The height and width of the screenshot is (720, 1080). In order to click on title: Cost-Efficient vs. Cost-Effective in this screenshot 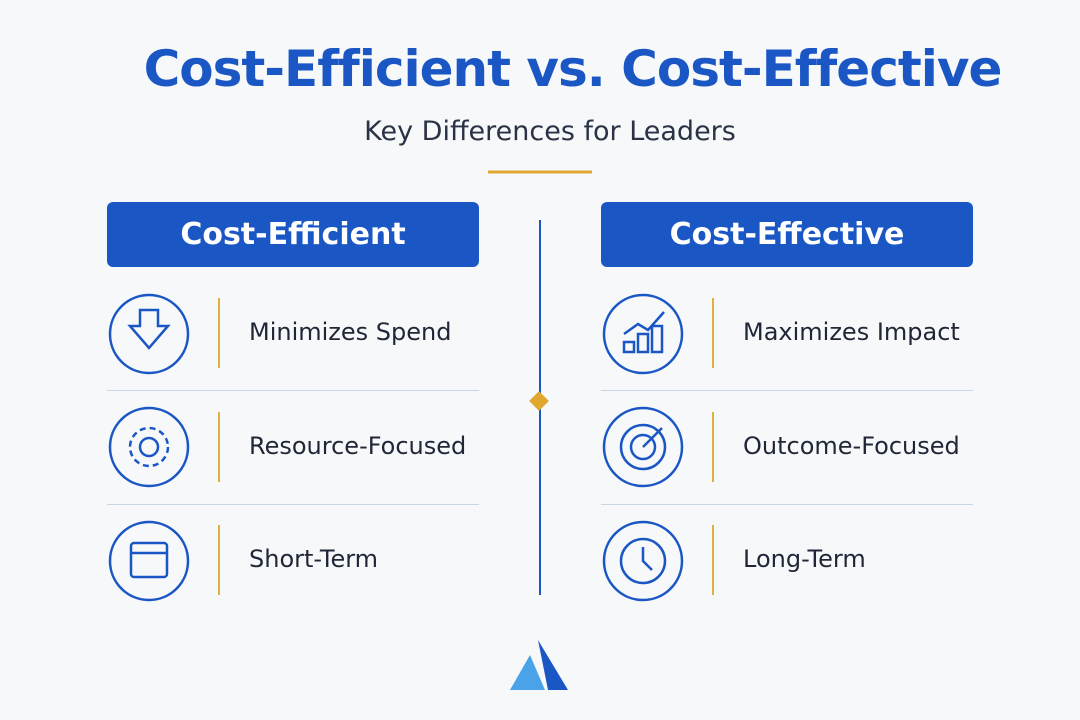, I will do `click(573, 69)`.